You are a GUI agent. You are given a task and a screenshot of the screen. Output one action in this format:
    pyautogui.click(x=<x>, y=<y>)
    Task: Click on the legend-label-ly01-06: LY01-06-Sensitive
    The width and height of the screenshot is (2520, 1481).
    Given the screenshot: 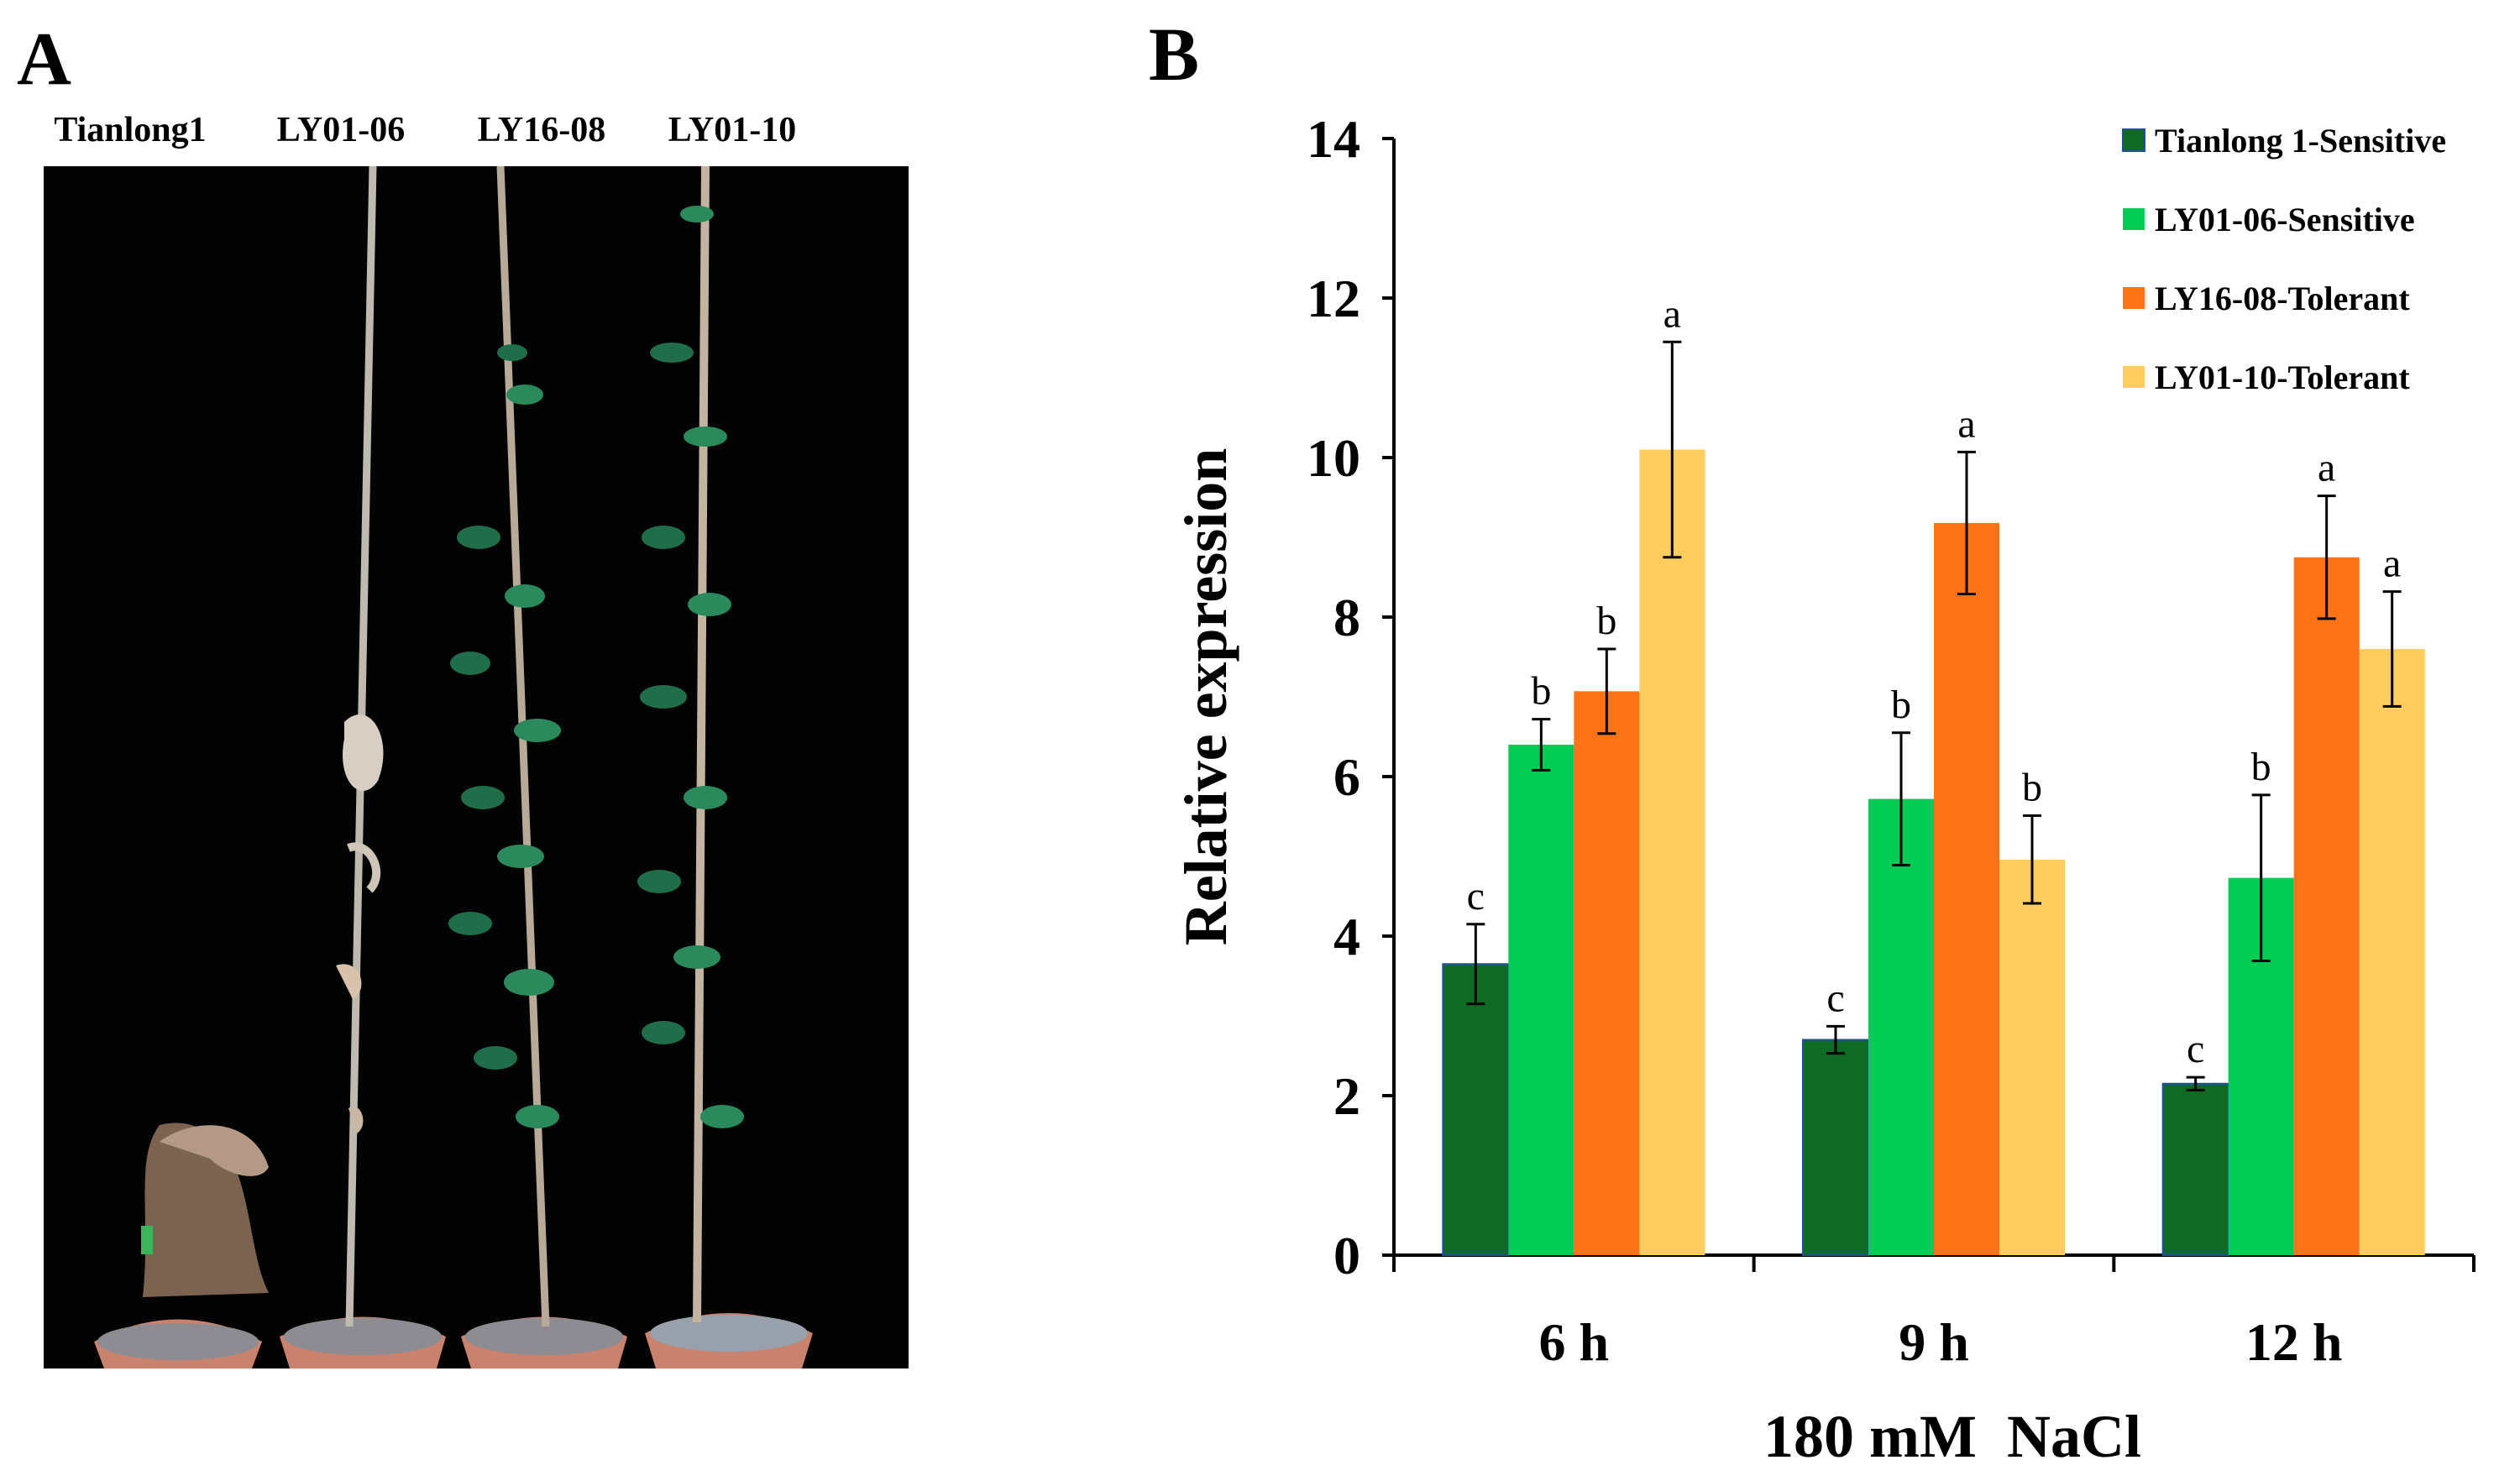 What is the action you would take?
    pyautogui.click(x=2285, y=219)
    